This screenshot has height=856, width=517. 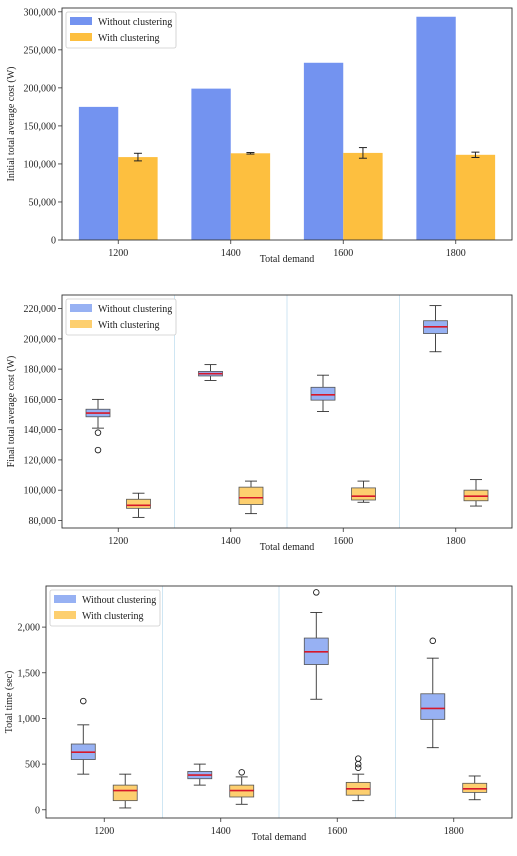 I want to click on y-tick-label: 1,500, so click(x=29, y=673).